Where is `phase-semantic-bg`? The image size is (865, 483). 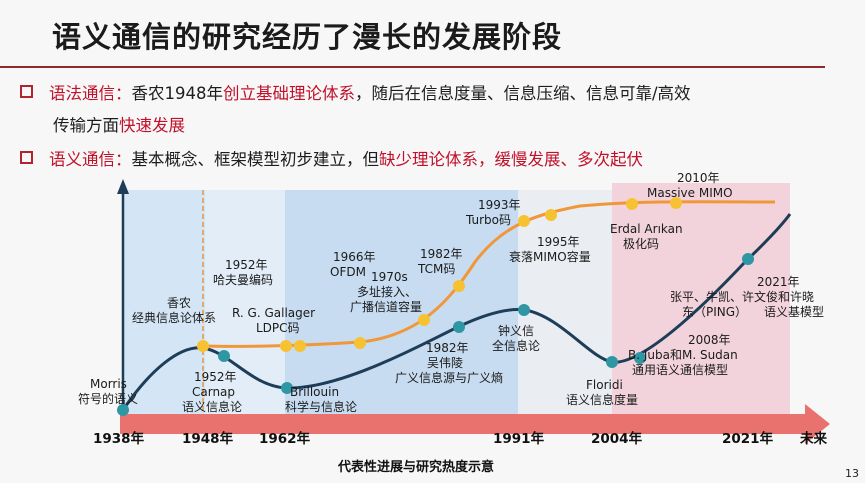
phase-semantic-bg is located at coordinates (701, 300).